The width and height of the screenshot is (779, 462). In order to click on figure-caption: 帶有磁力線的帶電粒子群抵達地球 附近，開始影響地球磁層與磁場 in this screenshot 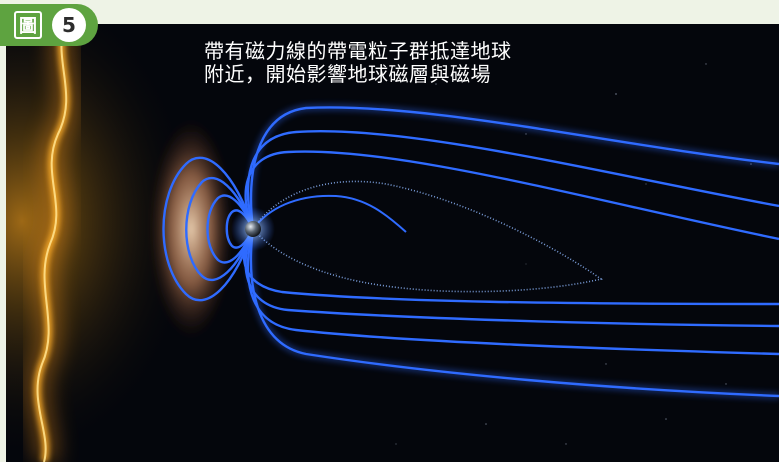, I will do `click(358, 63)`.